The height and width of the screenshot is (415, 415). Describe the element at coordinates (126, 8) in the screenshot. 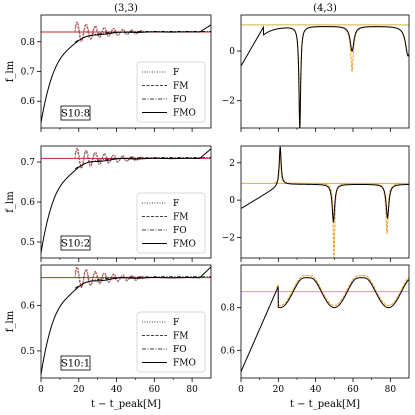

I see `column-title-left: (3,3)` at that location.